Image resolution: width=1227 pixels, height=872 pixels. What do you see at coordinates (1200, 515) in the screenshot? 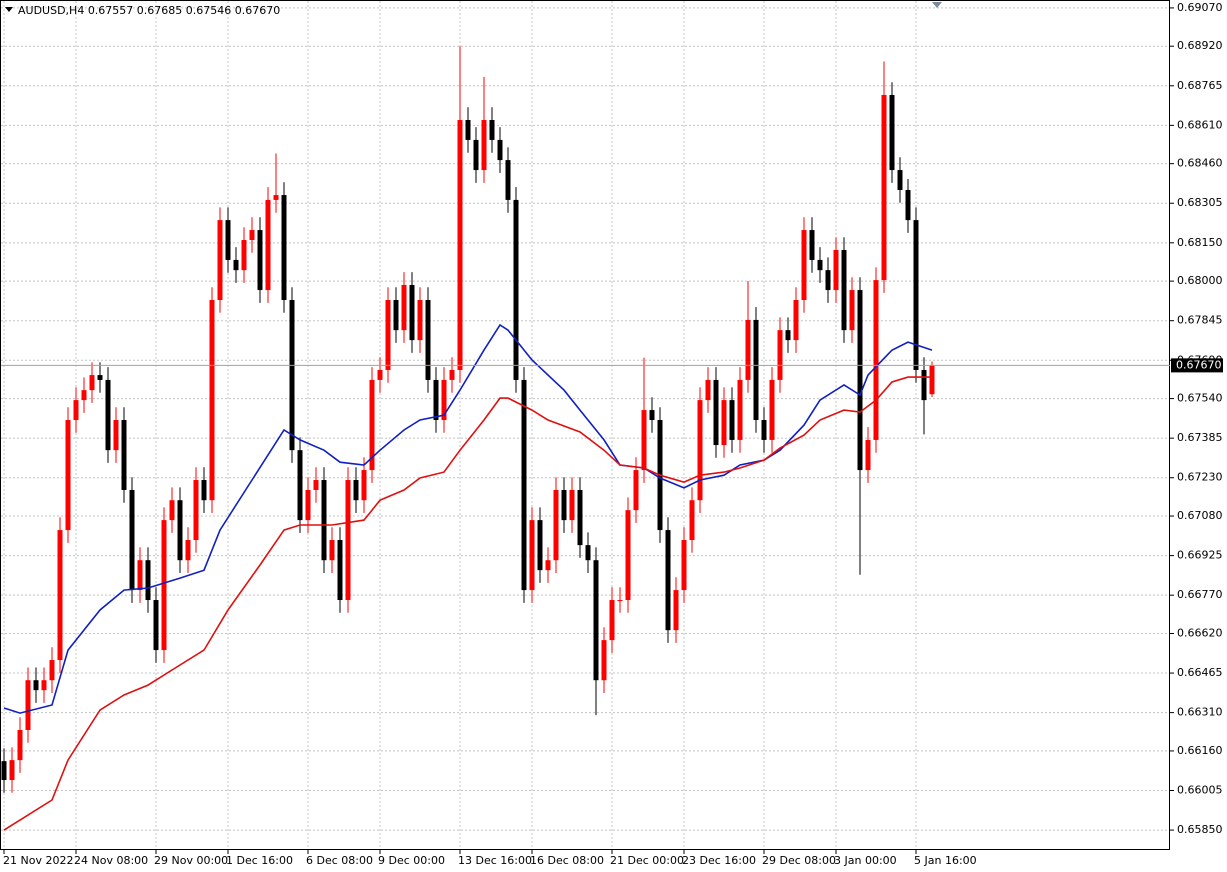
I see `y-tick-label: 0.67080` at bounding box center [1200, 515].